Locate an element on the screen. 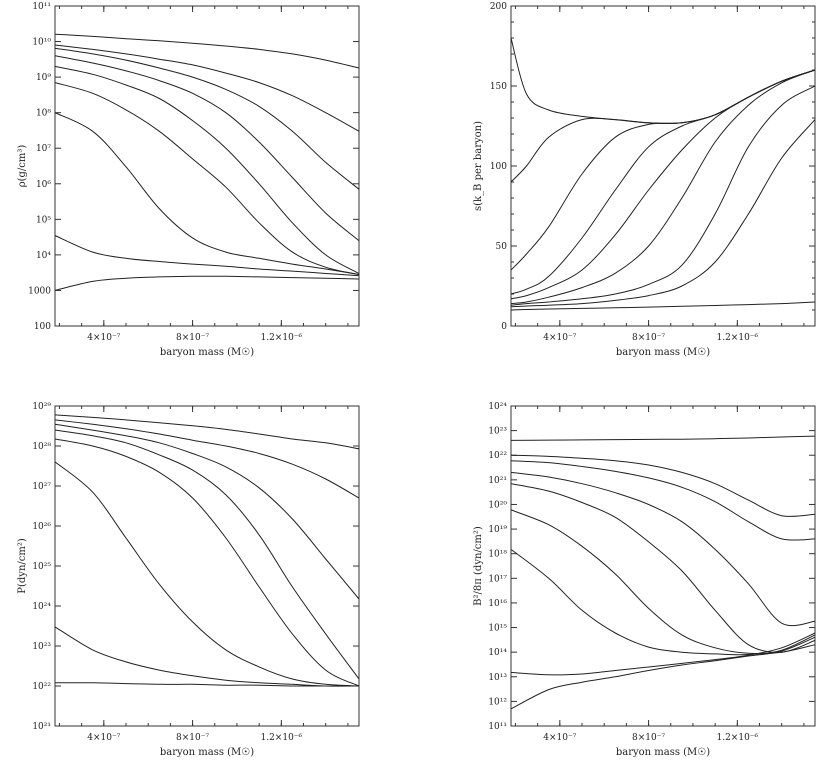  y-tick-label: 10²⁷ is located at coordinates (41, 487).